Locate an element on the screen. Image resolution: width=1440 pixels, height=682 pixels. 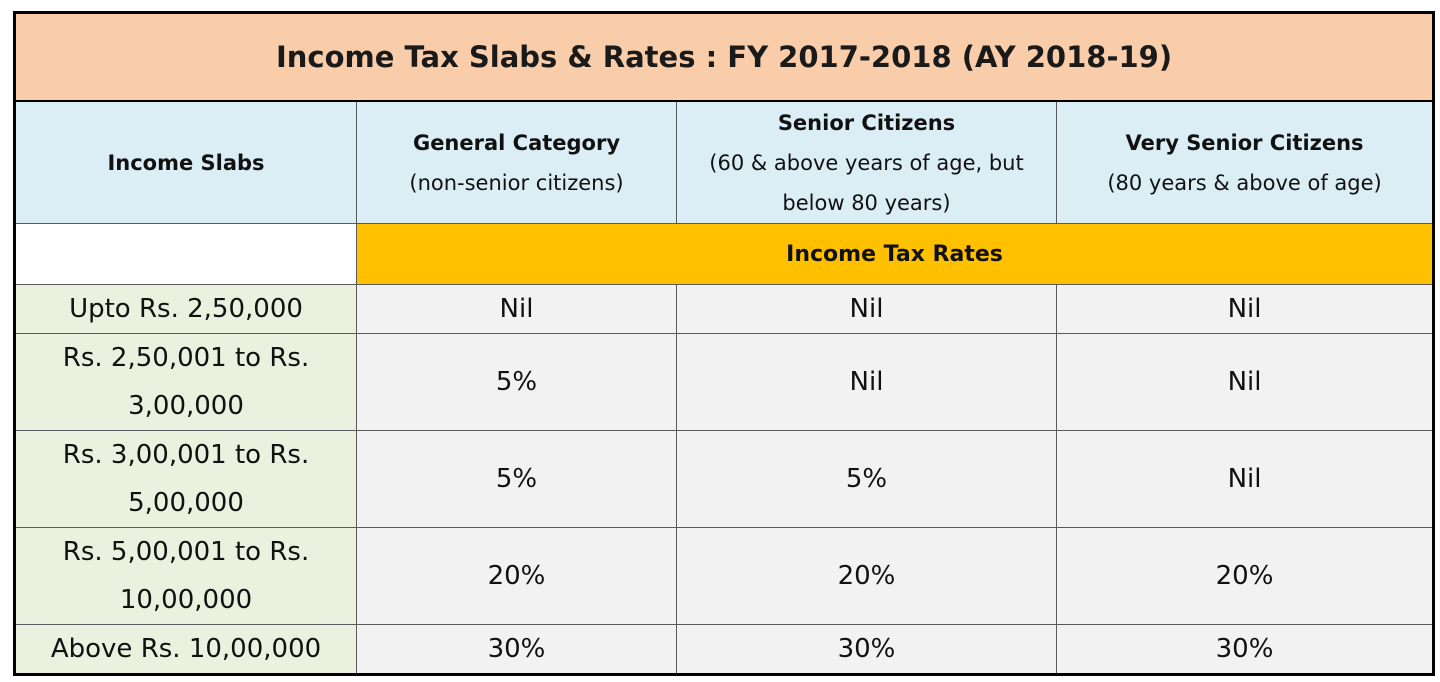
header-senior-sub-2: below 80 years) is located at coordinates (866, 202).